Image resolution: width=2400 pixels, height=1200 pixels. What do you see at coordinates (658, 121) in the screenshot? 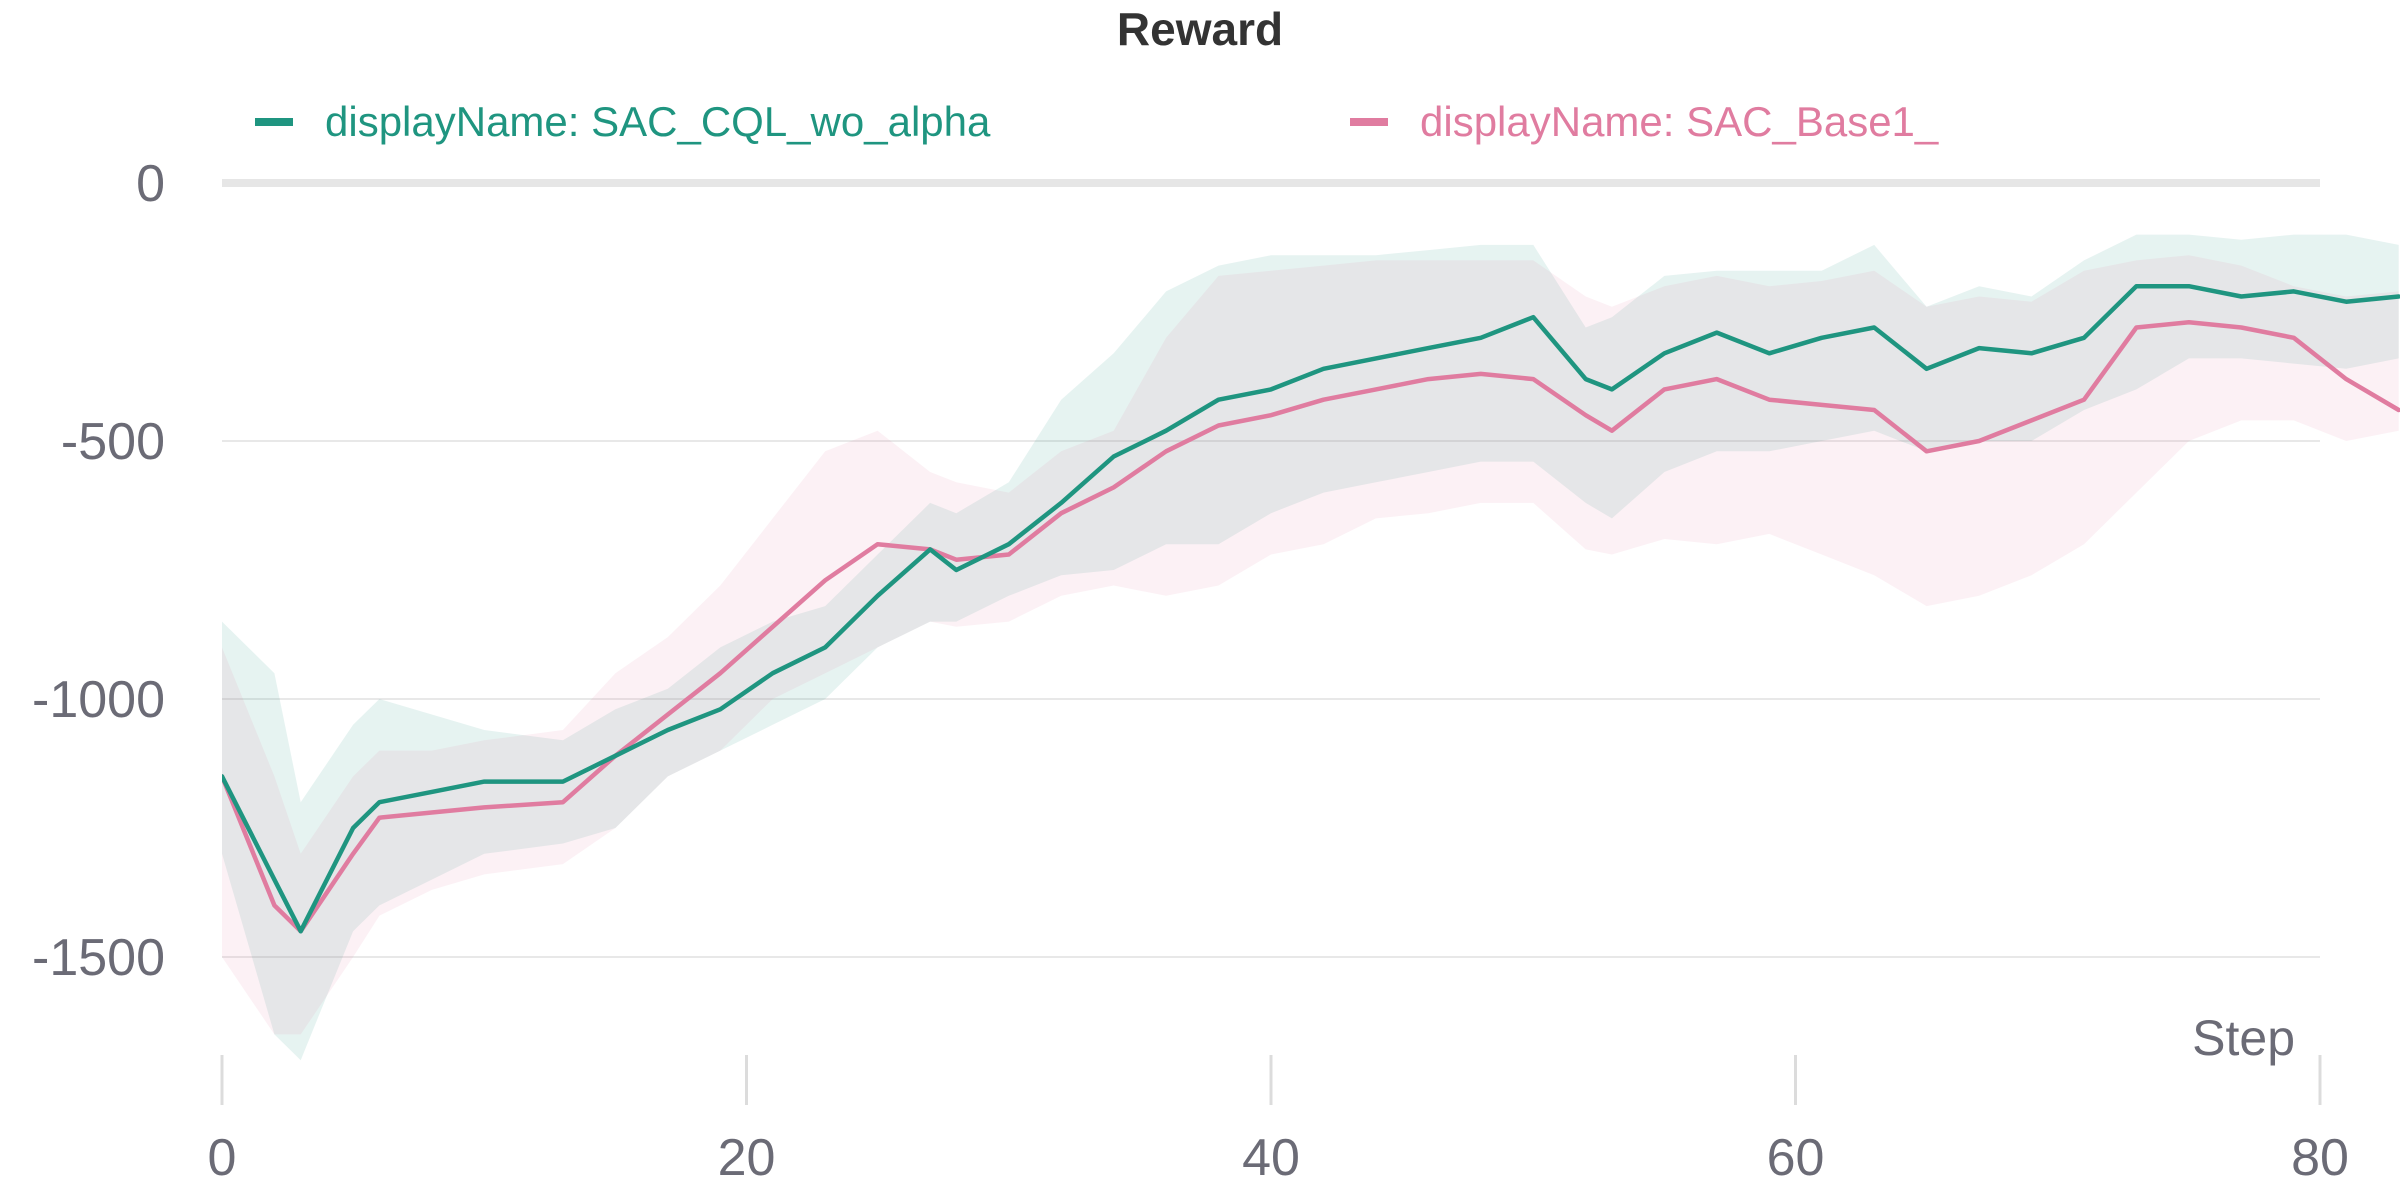
I see `legend-label-0: displayName: SAC_CQL_wo_alpha` at bounding box center [658, 121].